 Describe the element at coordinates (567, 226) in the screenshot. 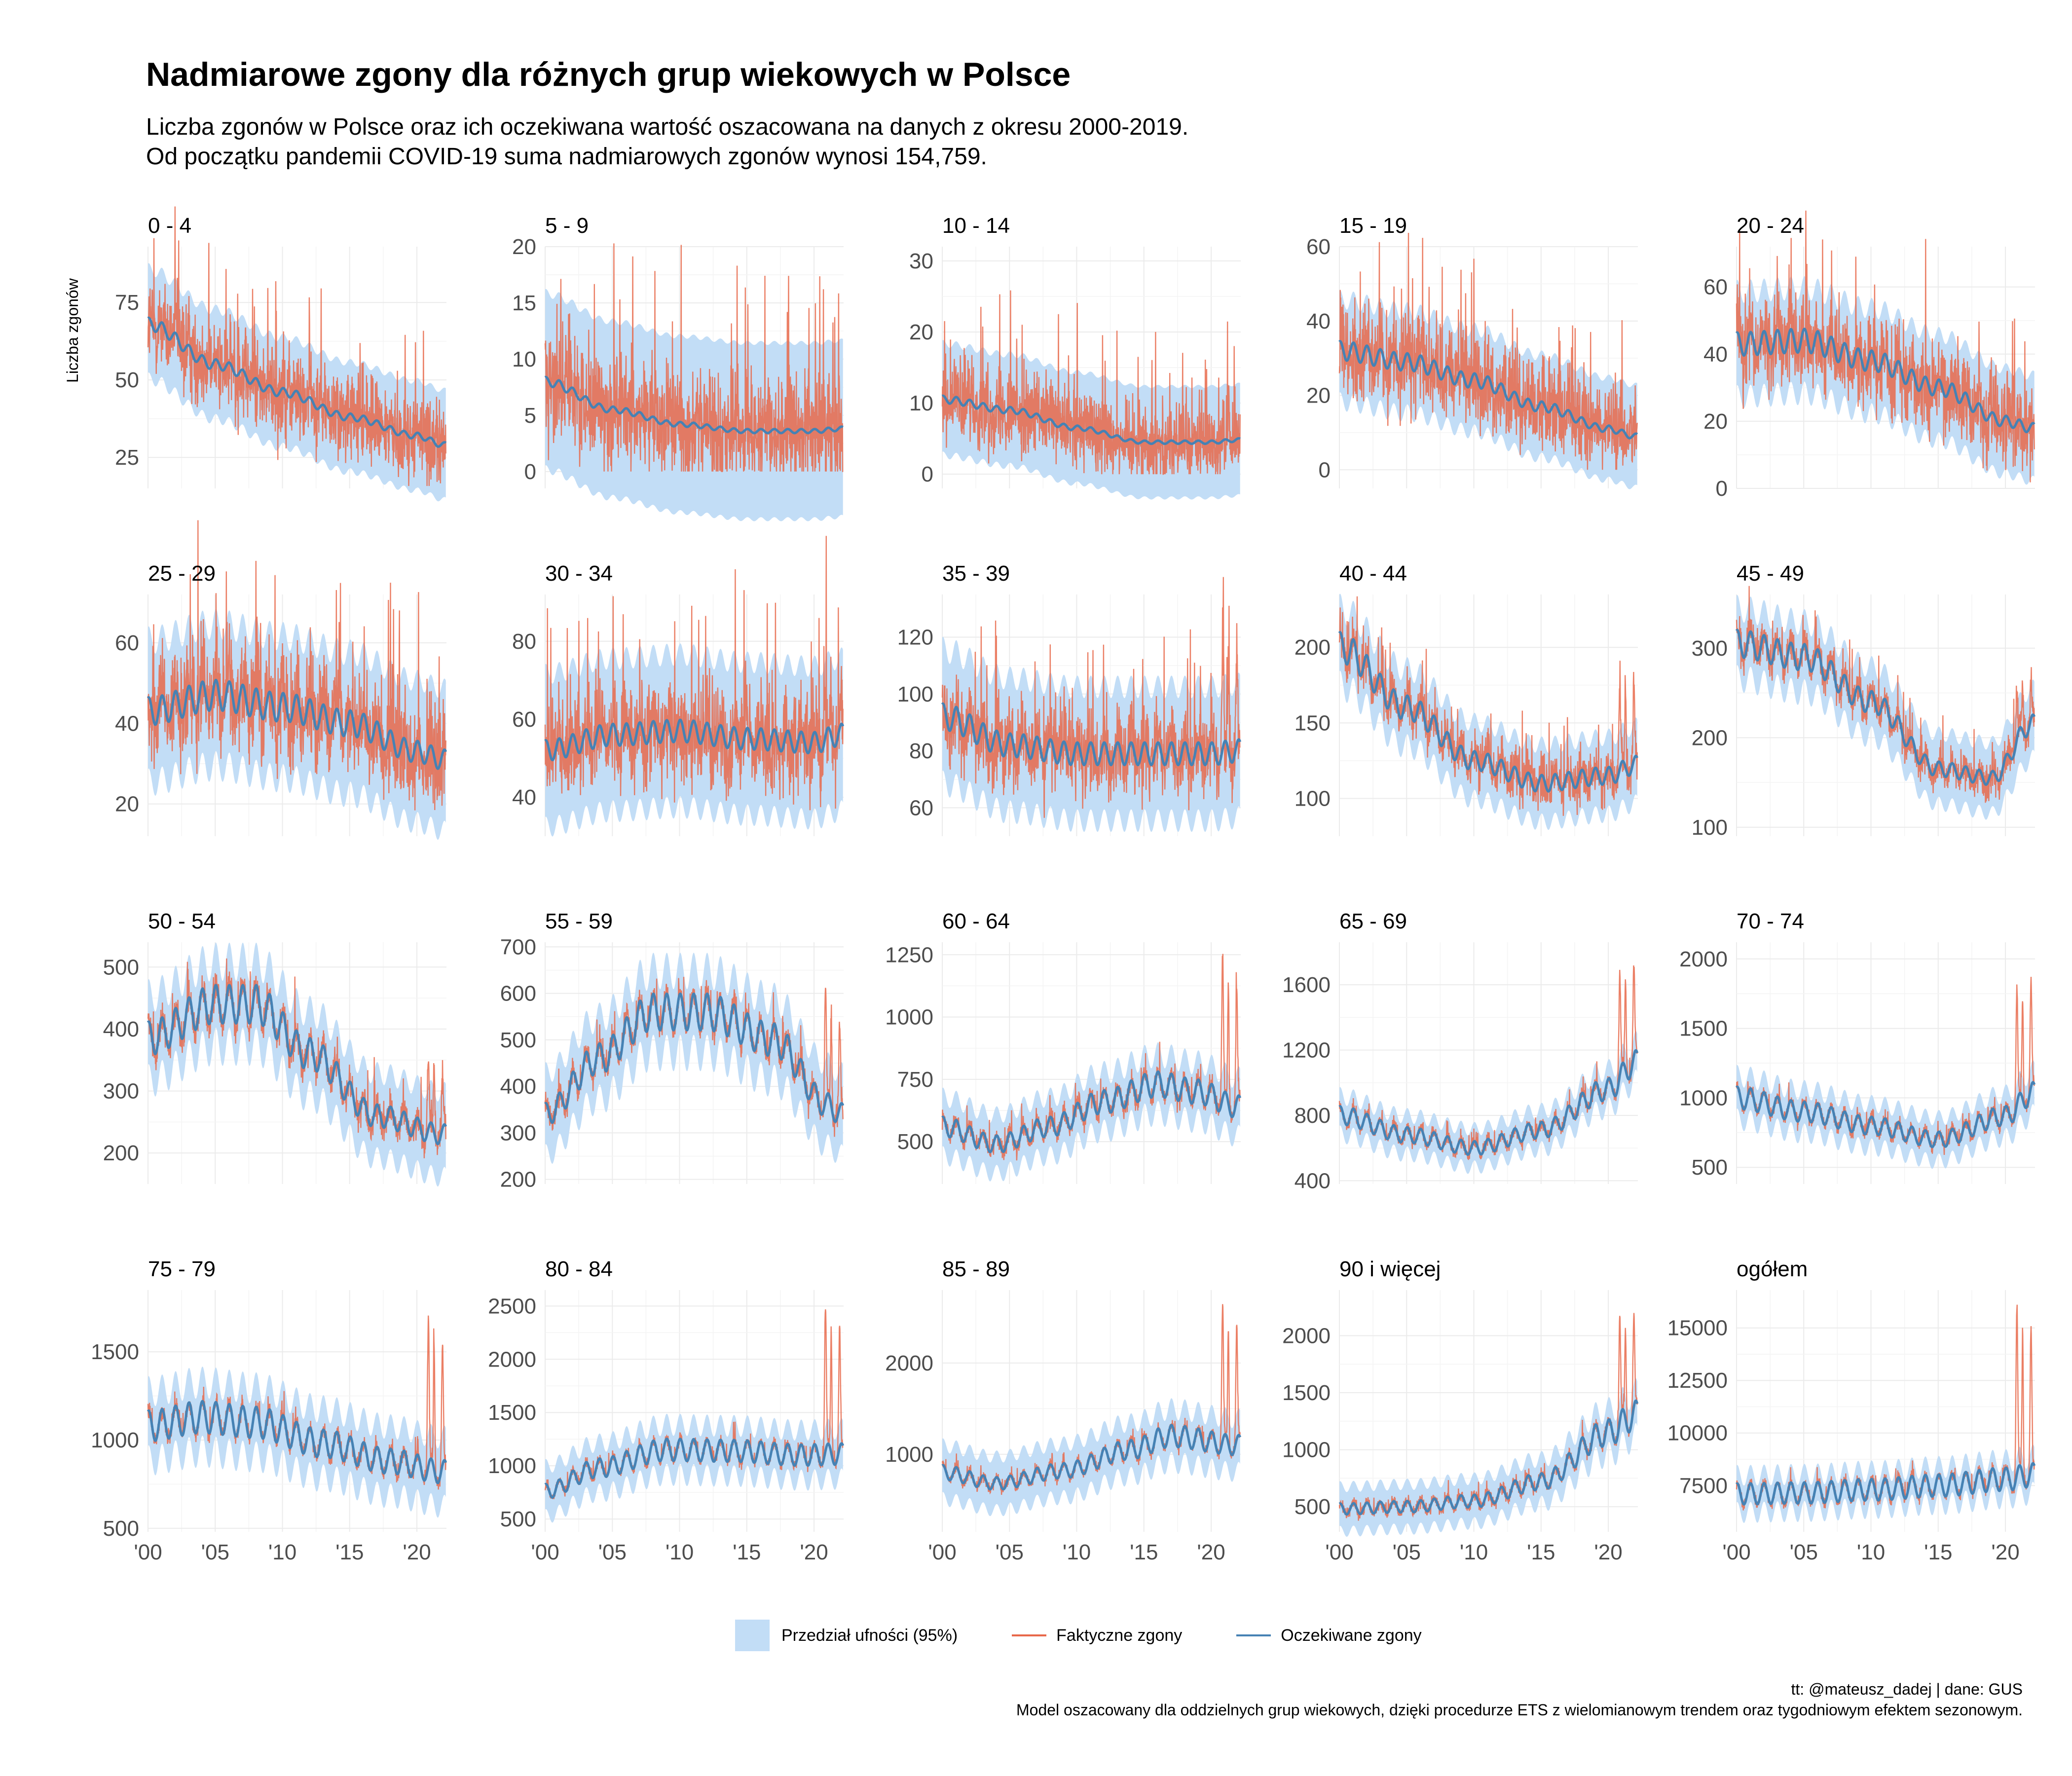

I see `panel-title: 5 - 9` at that location.